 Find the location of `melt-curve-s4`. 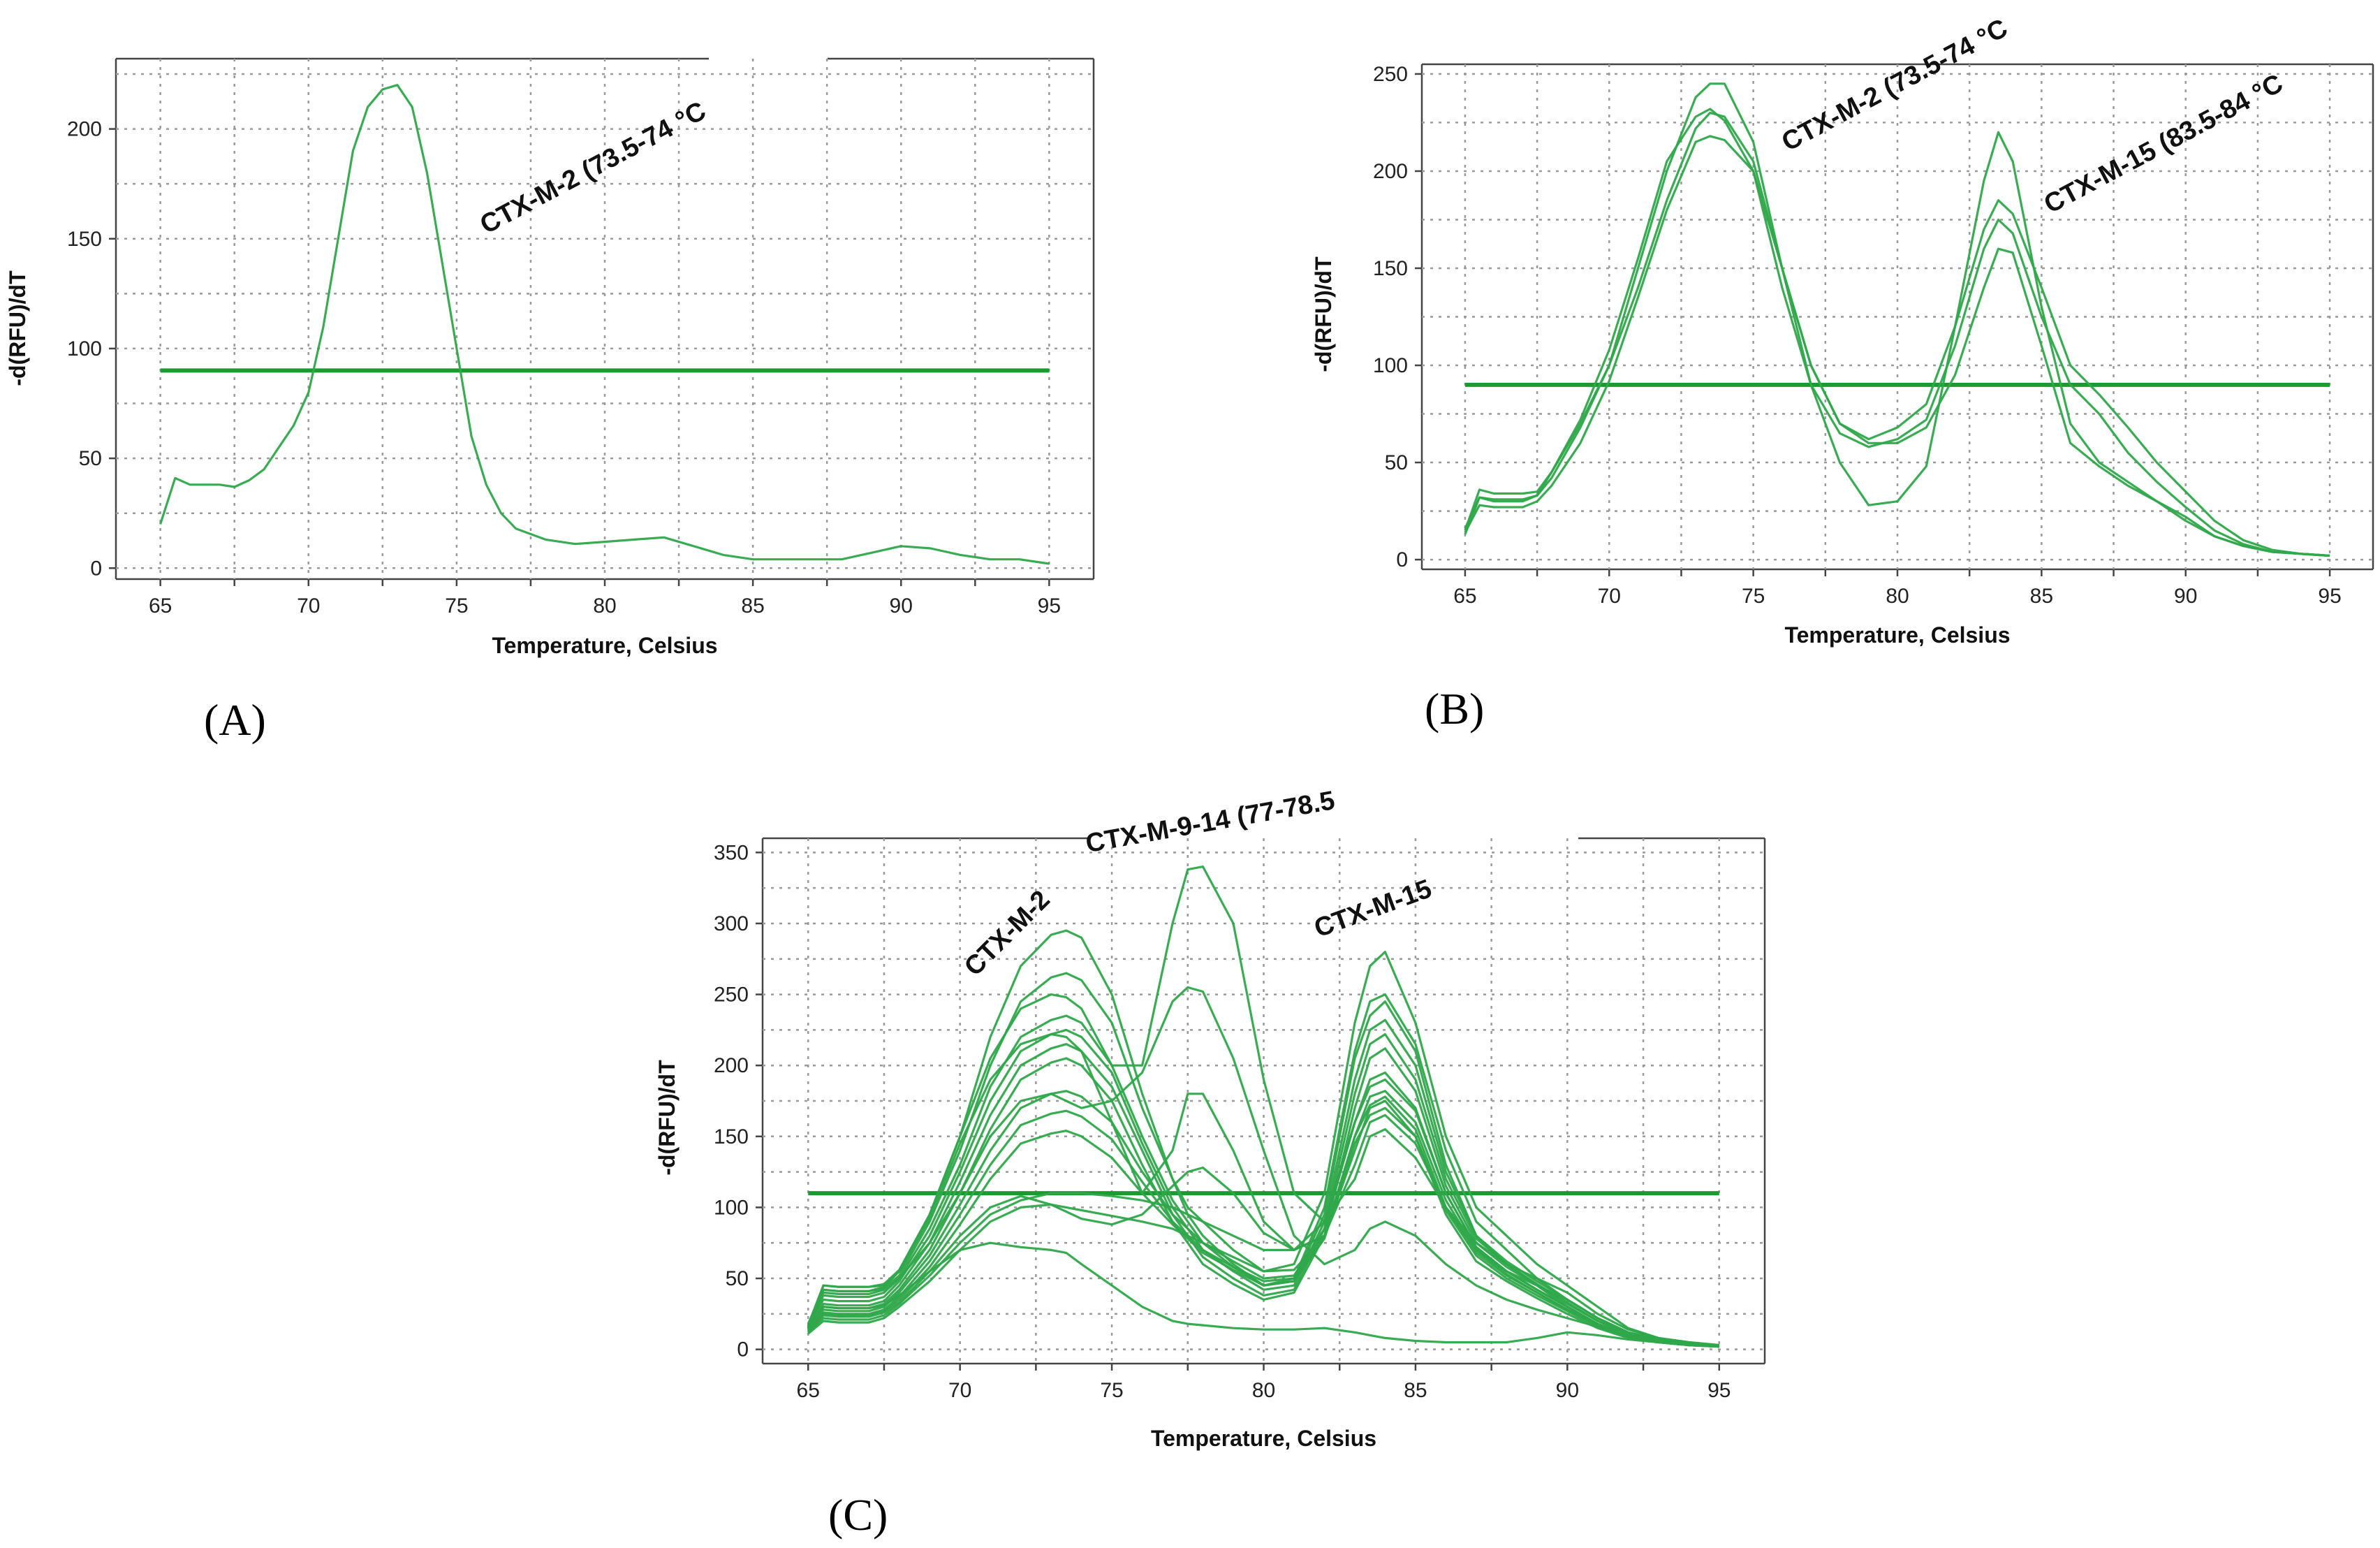

melt-curve-s4 is located at coordinates (1897, 332).